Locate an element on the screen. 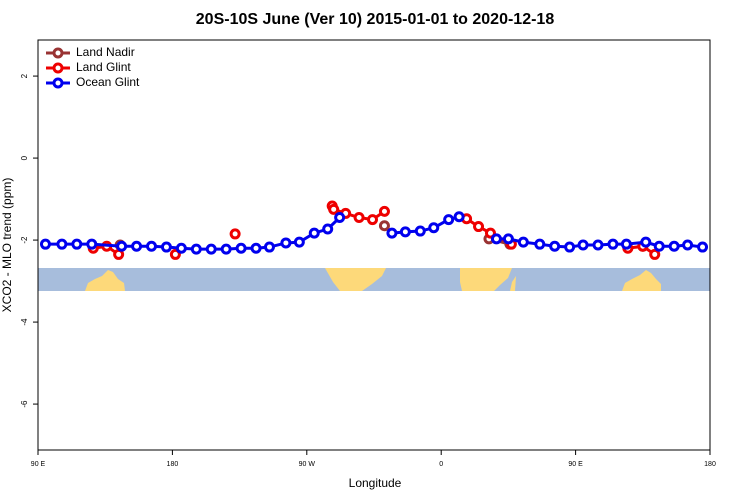 This screenshot has height=500, width=750. y-tick-label: -2 is located at coordinates (24, 240).